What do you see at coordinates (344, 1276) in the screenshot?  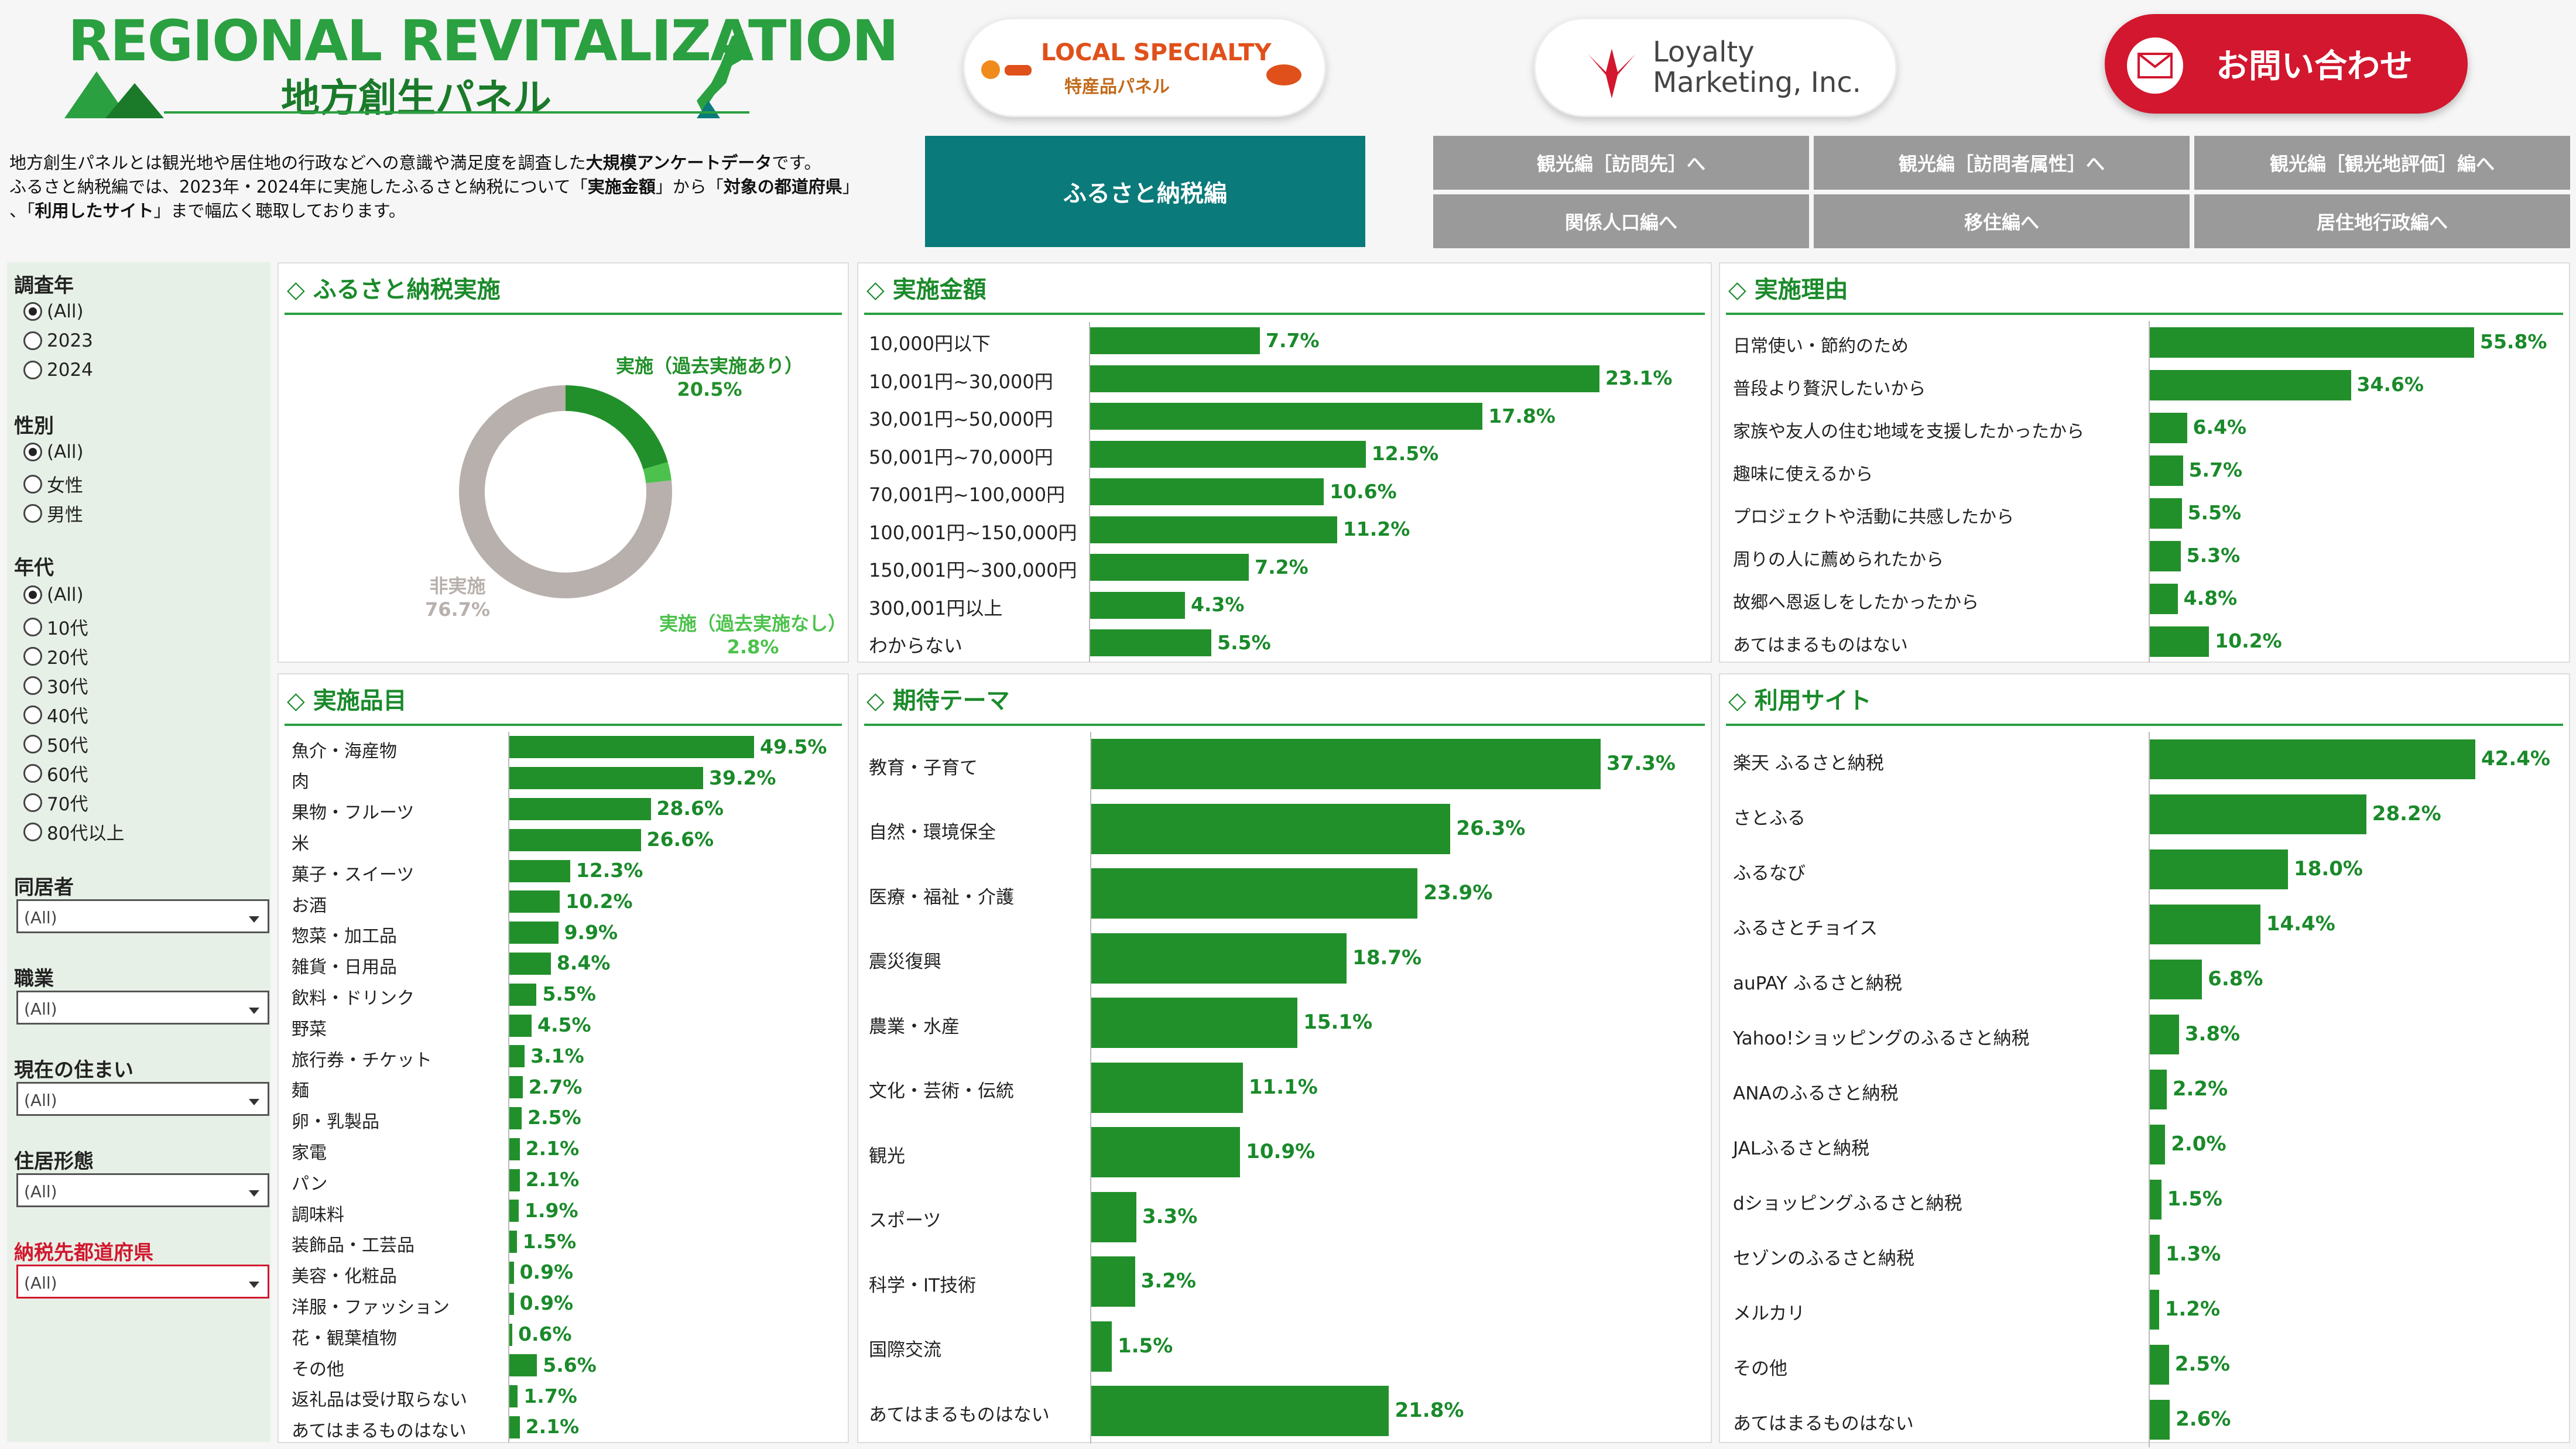 I see `category-label: 美容・化粧品` at bounding box center [344, 1276].